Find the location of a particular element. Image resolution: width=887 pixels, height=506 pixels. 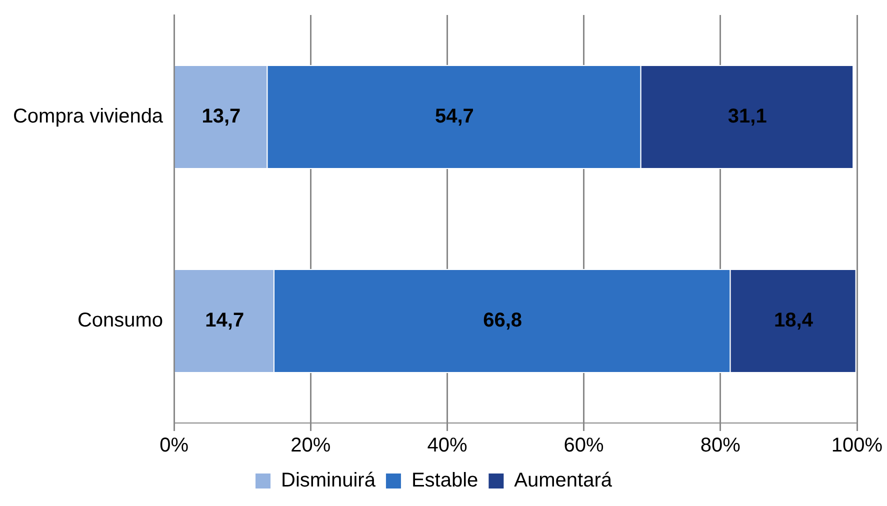

data-label: 18,4 is located at coordinates (794, 321).